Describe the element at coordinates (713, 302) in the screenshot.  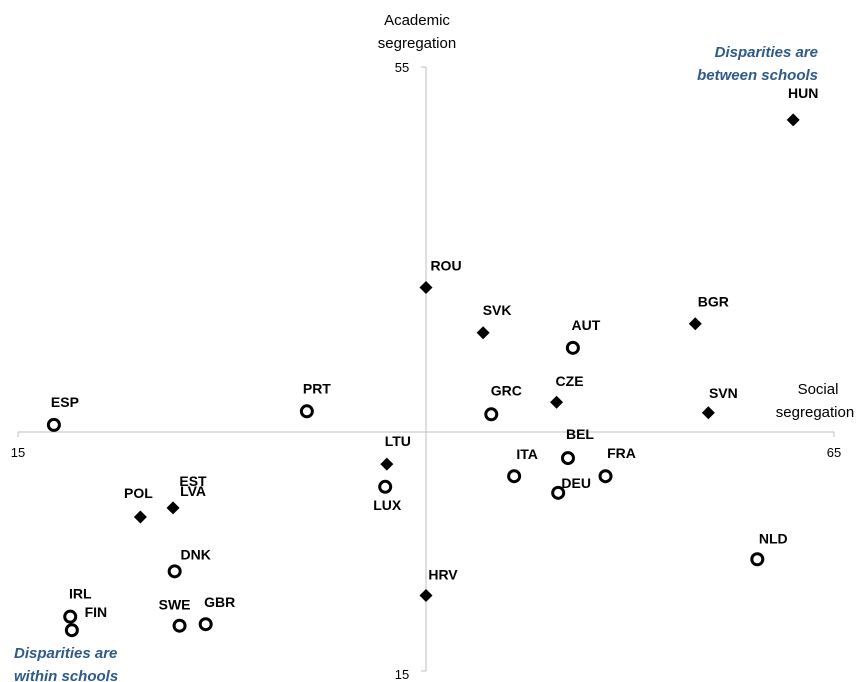
I see `label-bgr: BGR` at that location.